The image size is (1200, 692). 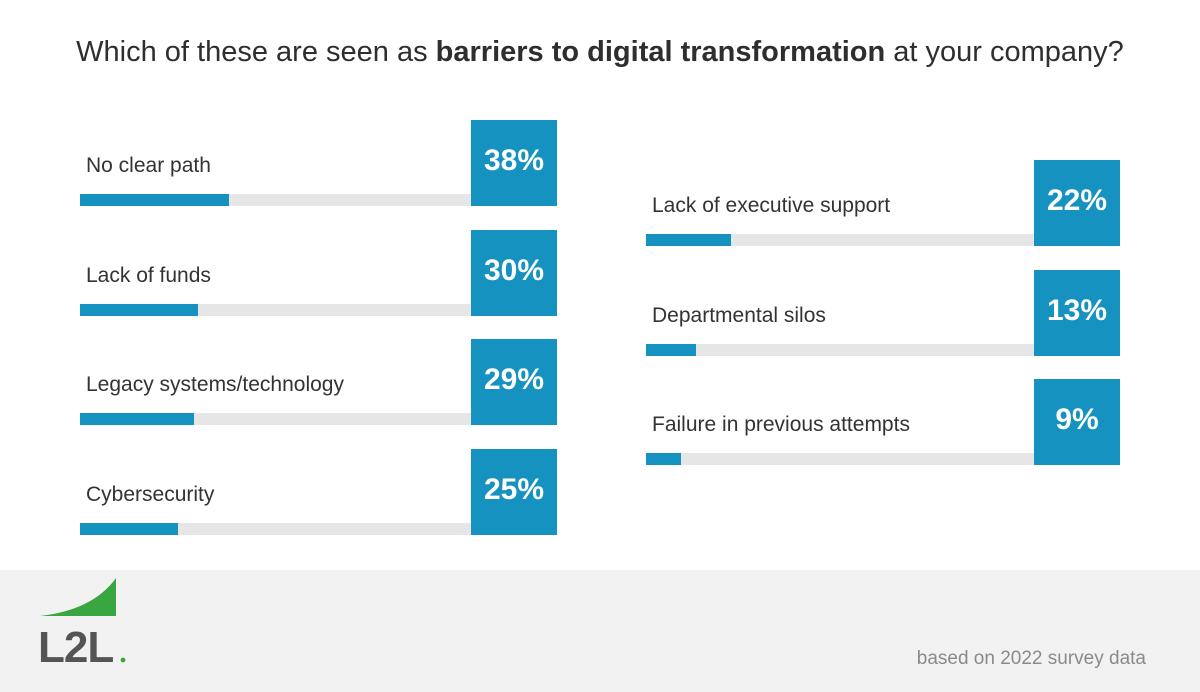 I want to click on bar-value-label: 22%, so click(x=1077, y=203).